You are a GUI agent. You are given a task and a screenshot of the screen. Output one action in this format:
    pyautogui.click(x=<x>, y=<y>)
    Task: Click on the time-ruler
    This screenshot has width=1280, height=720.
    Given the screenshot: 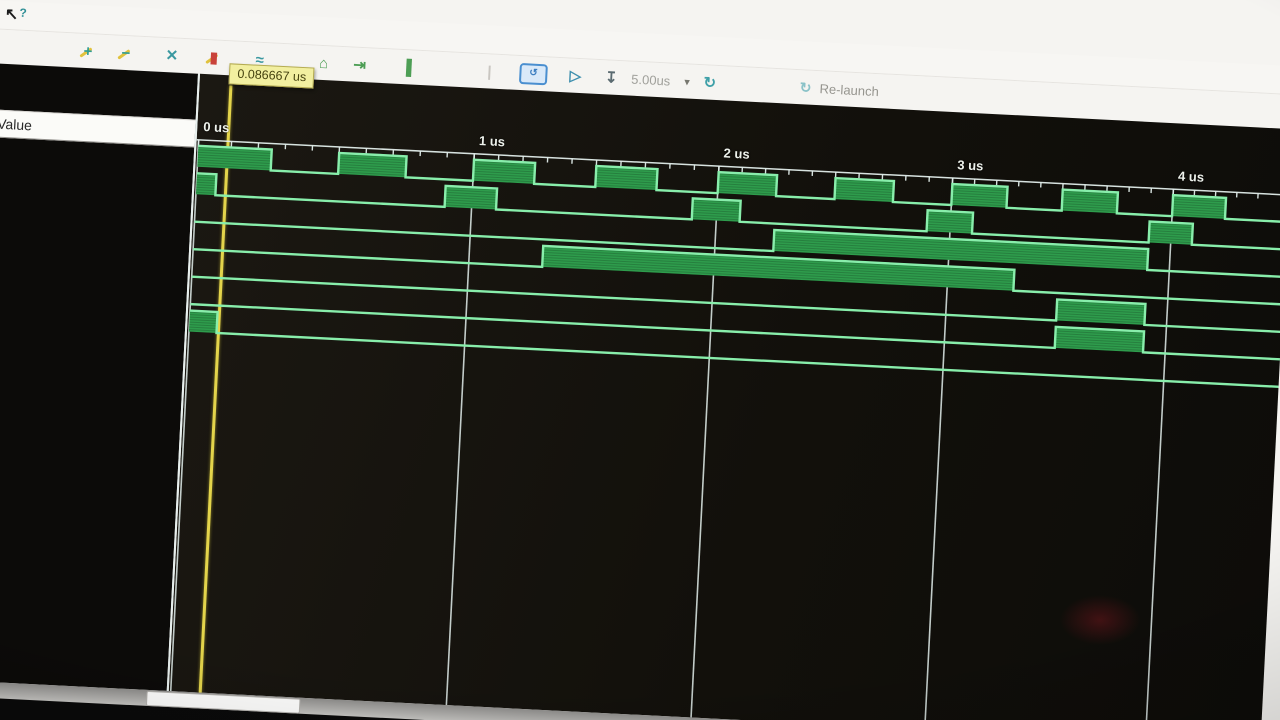 What is the action you would take?
    pyautogui.click(x=738, y=169)
    